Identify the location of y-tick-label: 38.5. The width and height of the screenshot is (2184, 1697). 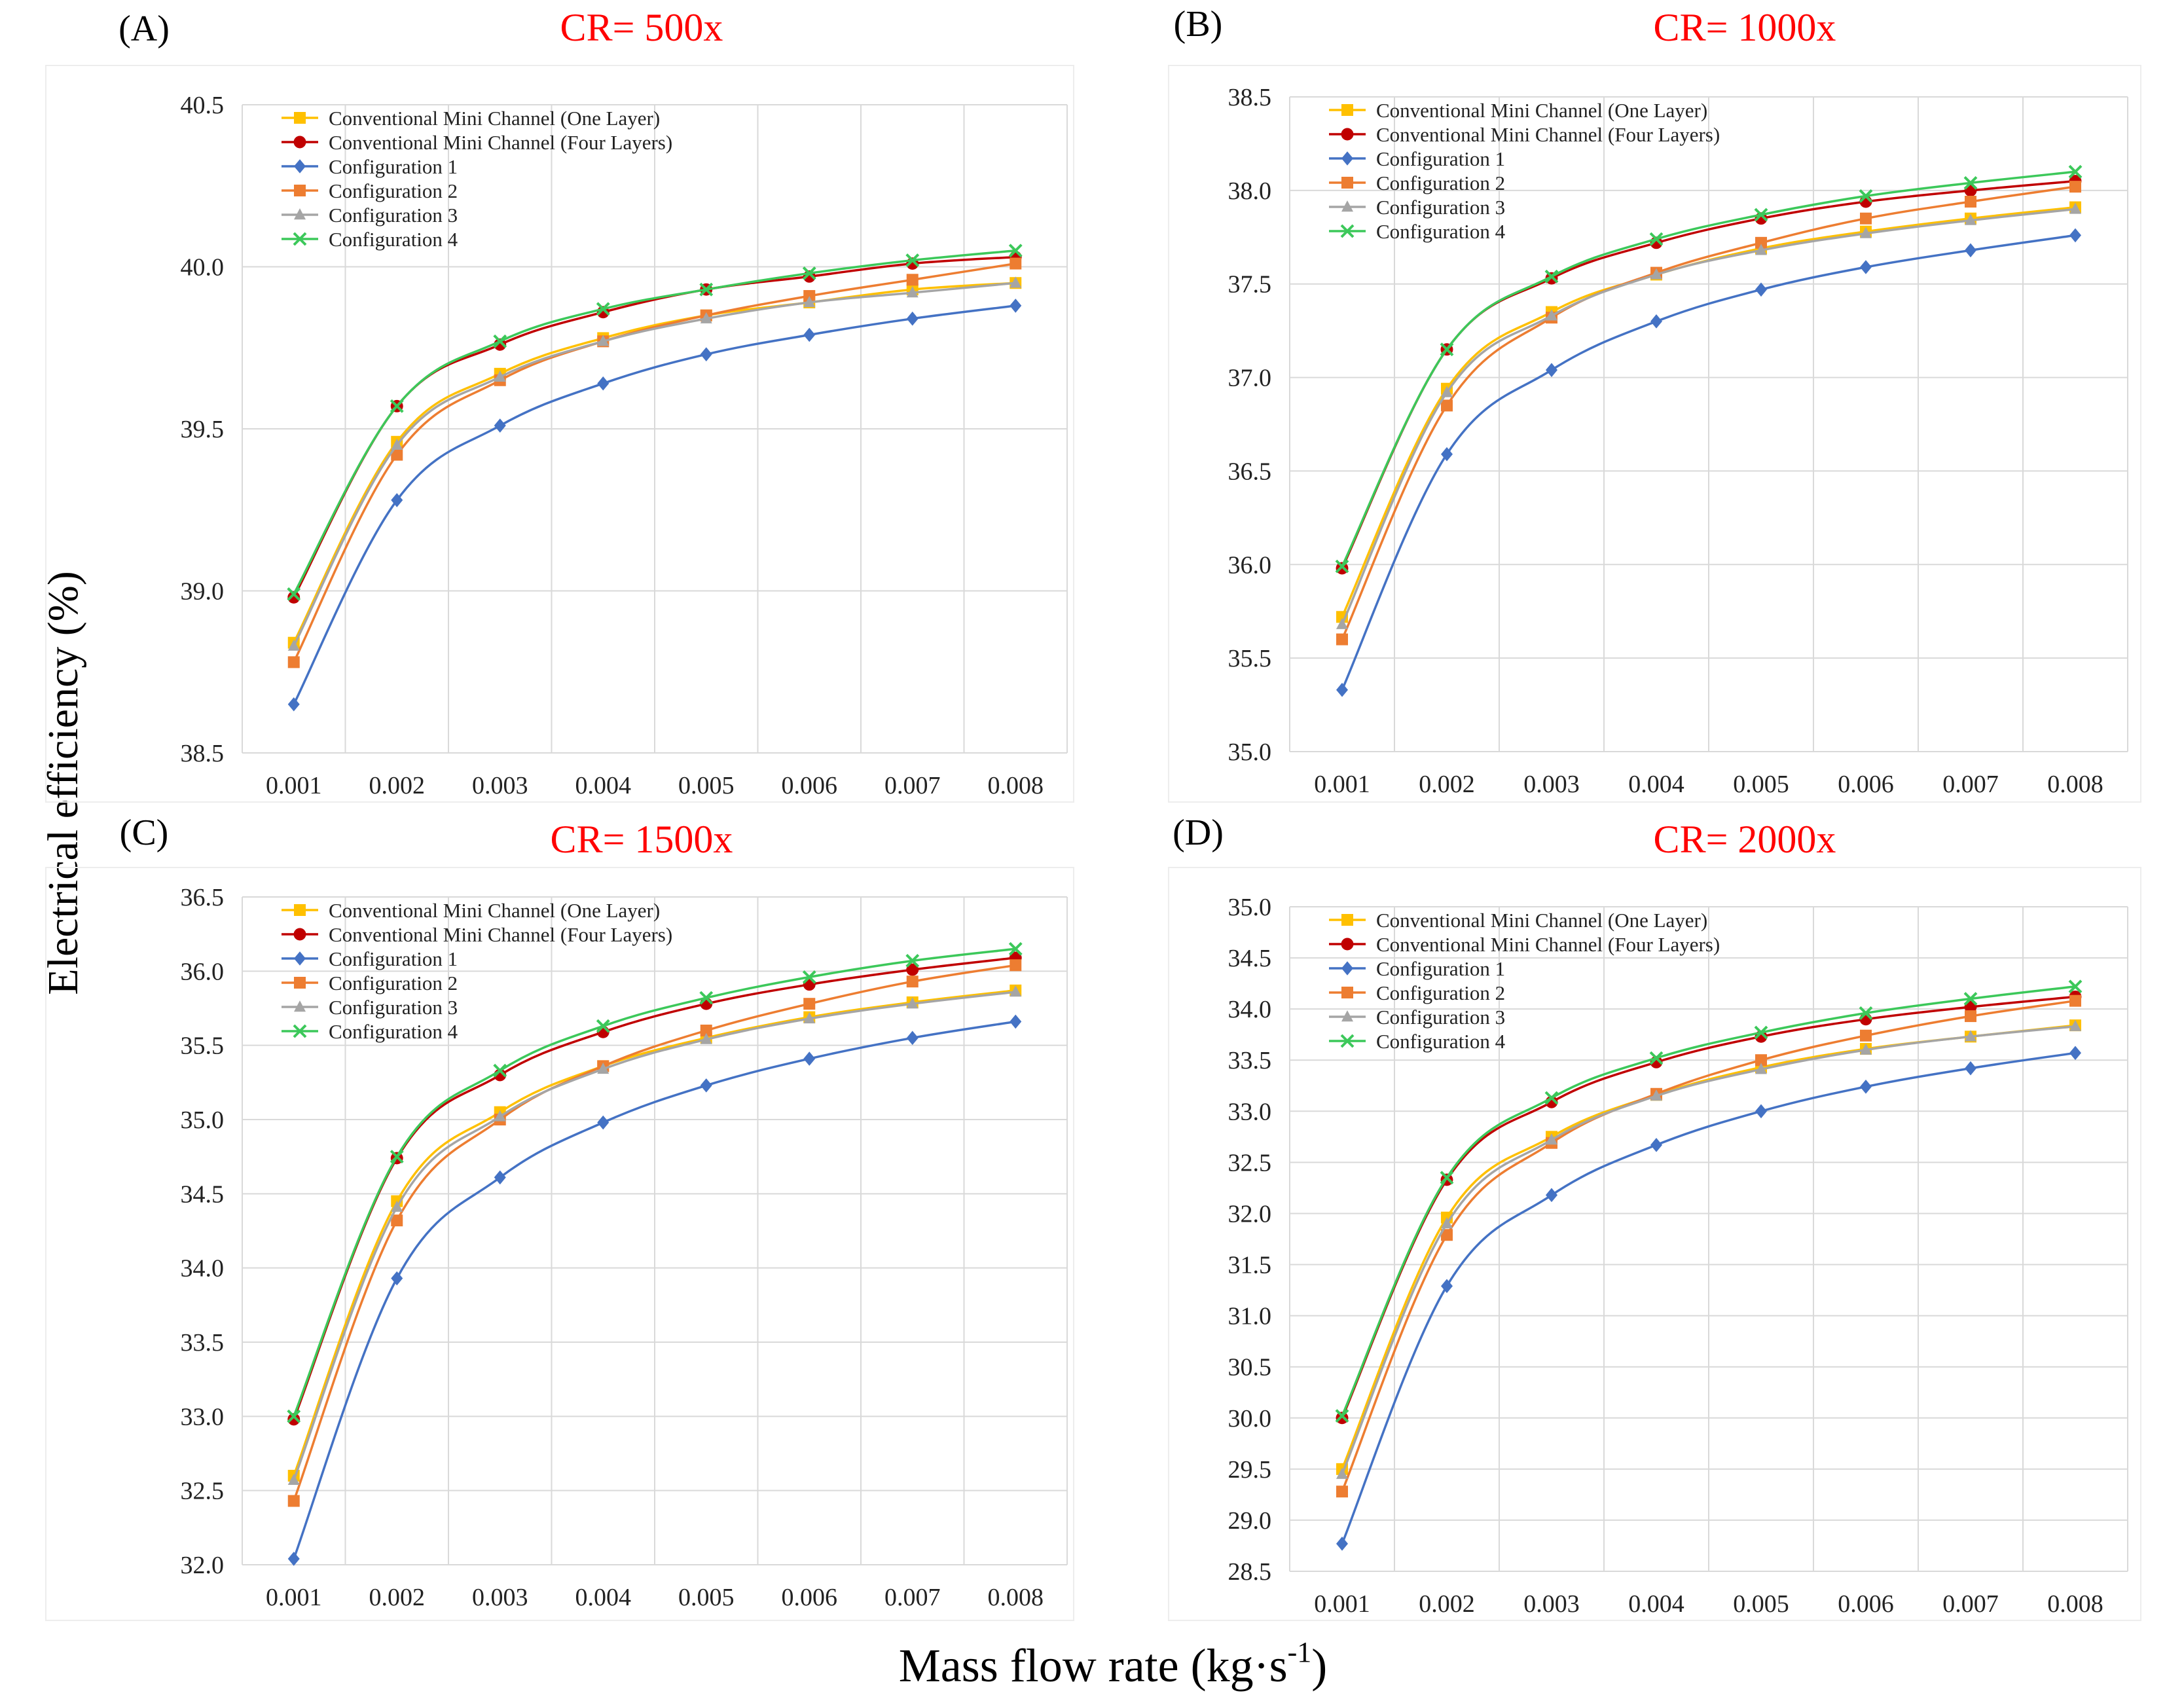
(1250, 97).